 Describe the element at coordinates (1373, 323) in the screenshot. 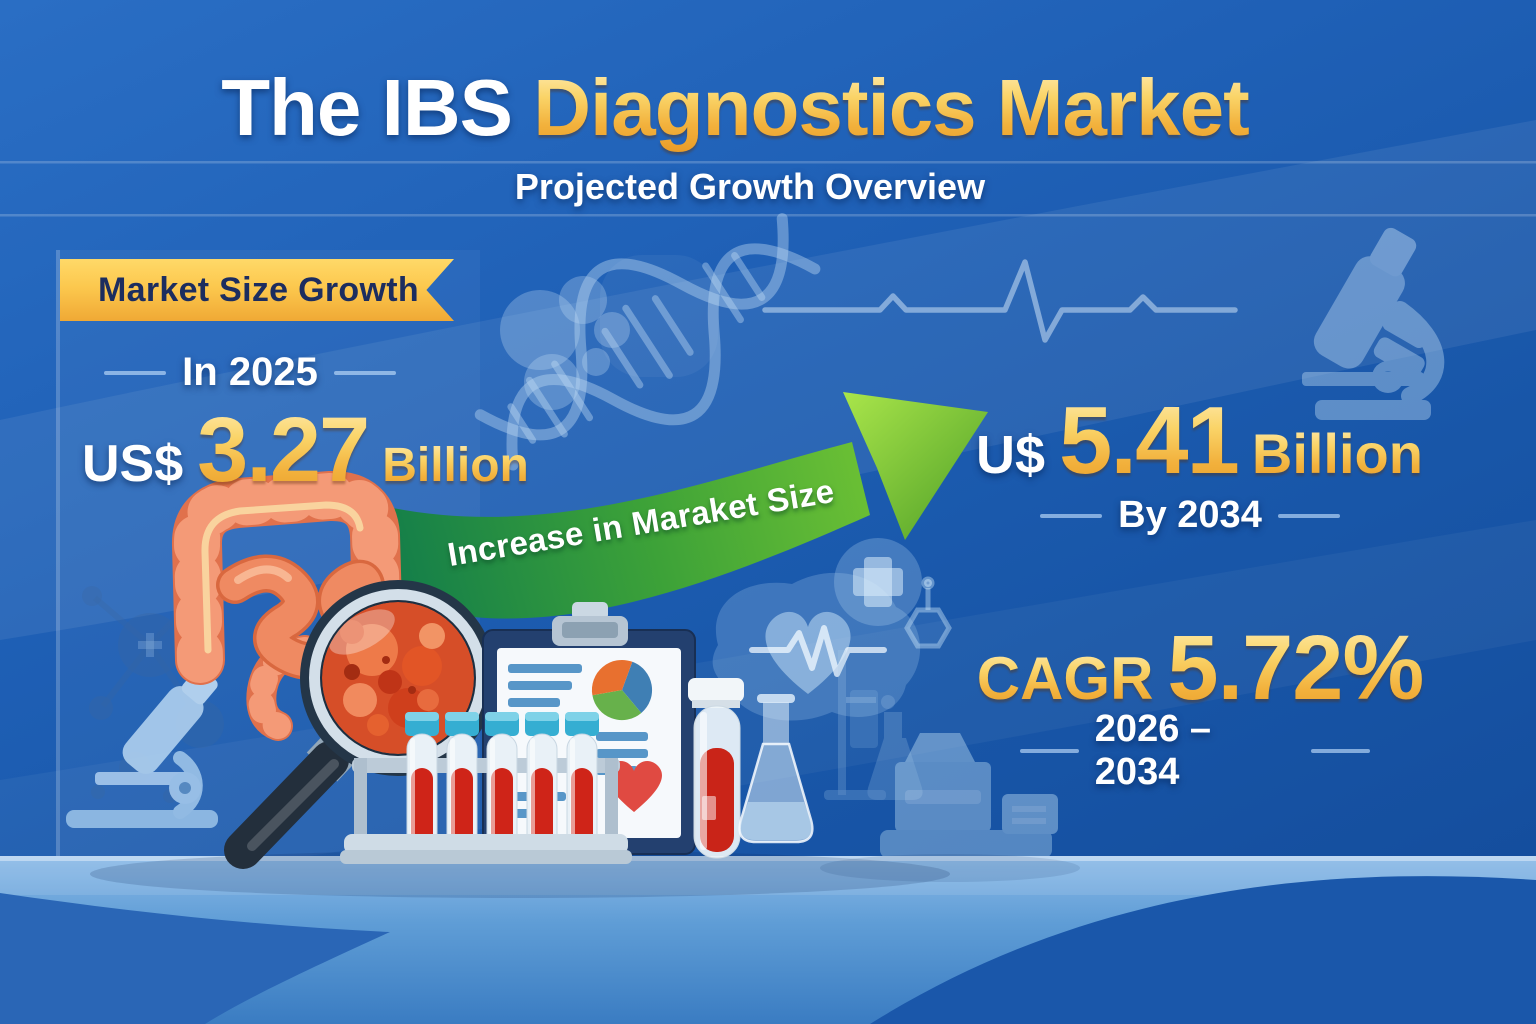

I see `microscope-icon` at that location.